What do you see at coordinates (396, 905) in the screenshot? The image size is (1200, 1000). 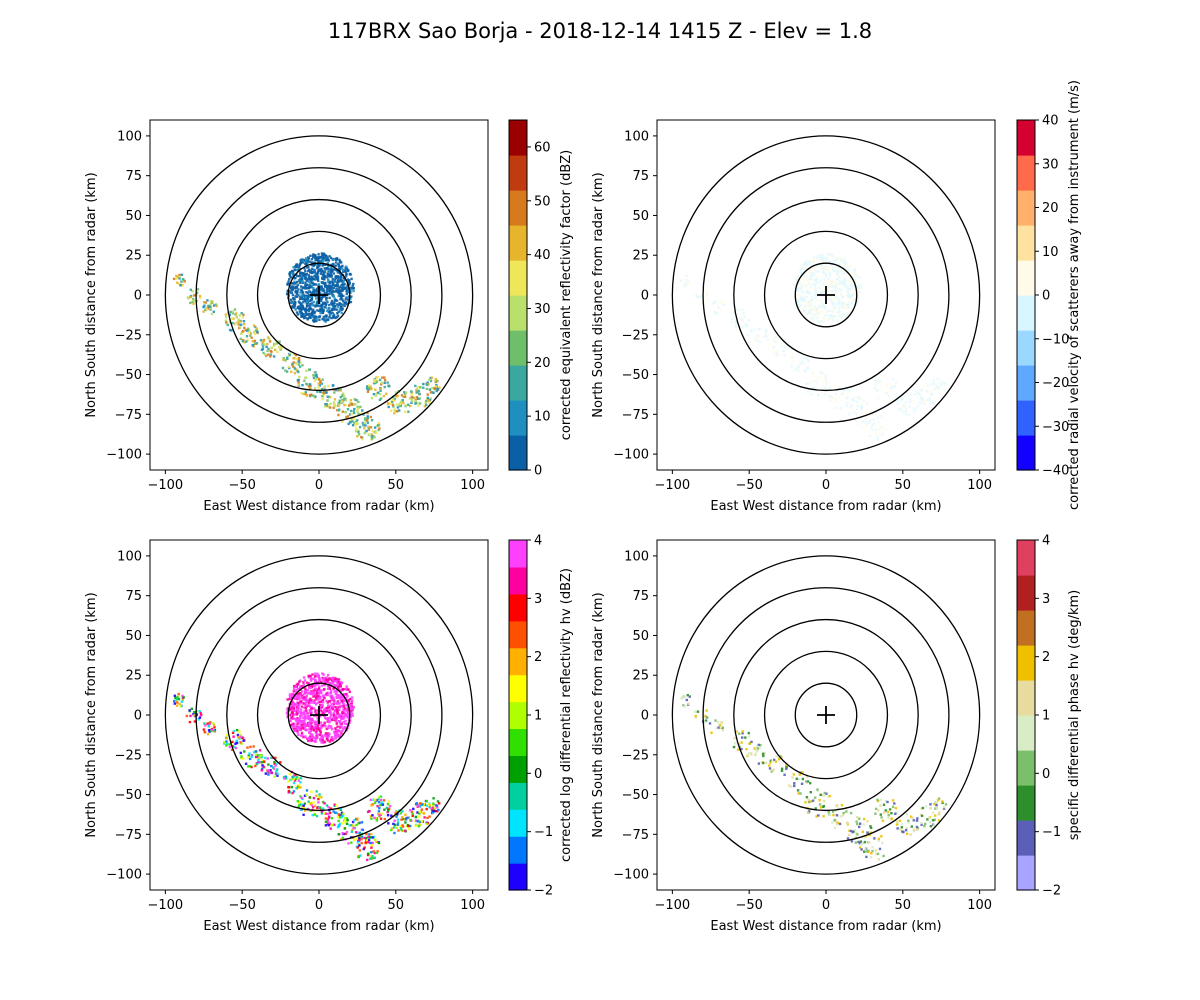 I see `x-tick-label: 50` at bounding box center [396, 905].